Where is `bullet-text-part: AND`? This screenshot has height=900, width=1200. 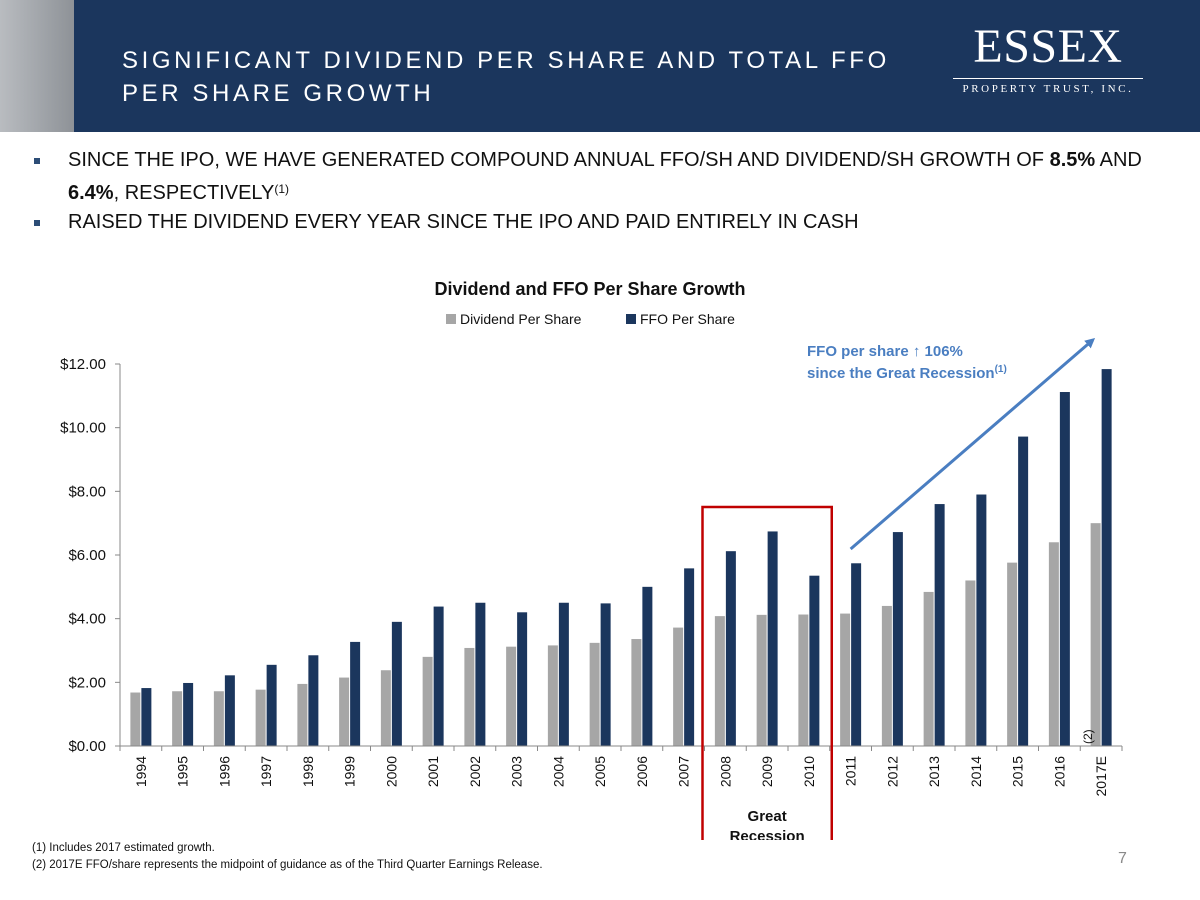 bullet-text-part: AND is located at coordinates (1118, 160).